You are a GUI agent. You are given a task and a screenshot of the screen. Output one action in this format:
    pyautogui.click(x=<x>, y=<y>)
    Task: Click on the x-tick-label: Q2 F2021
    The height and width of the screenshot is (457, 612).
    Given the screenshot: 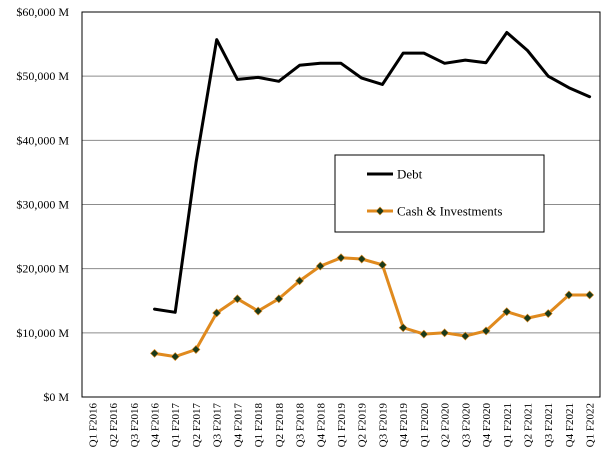 What is the action you would take?
    pyautogui.click(x=528, y=425)
    